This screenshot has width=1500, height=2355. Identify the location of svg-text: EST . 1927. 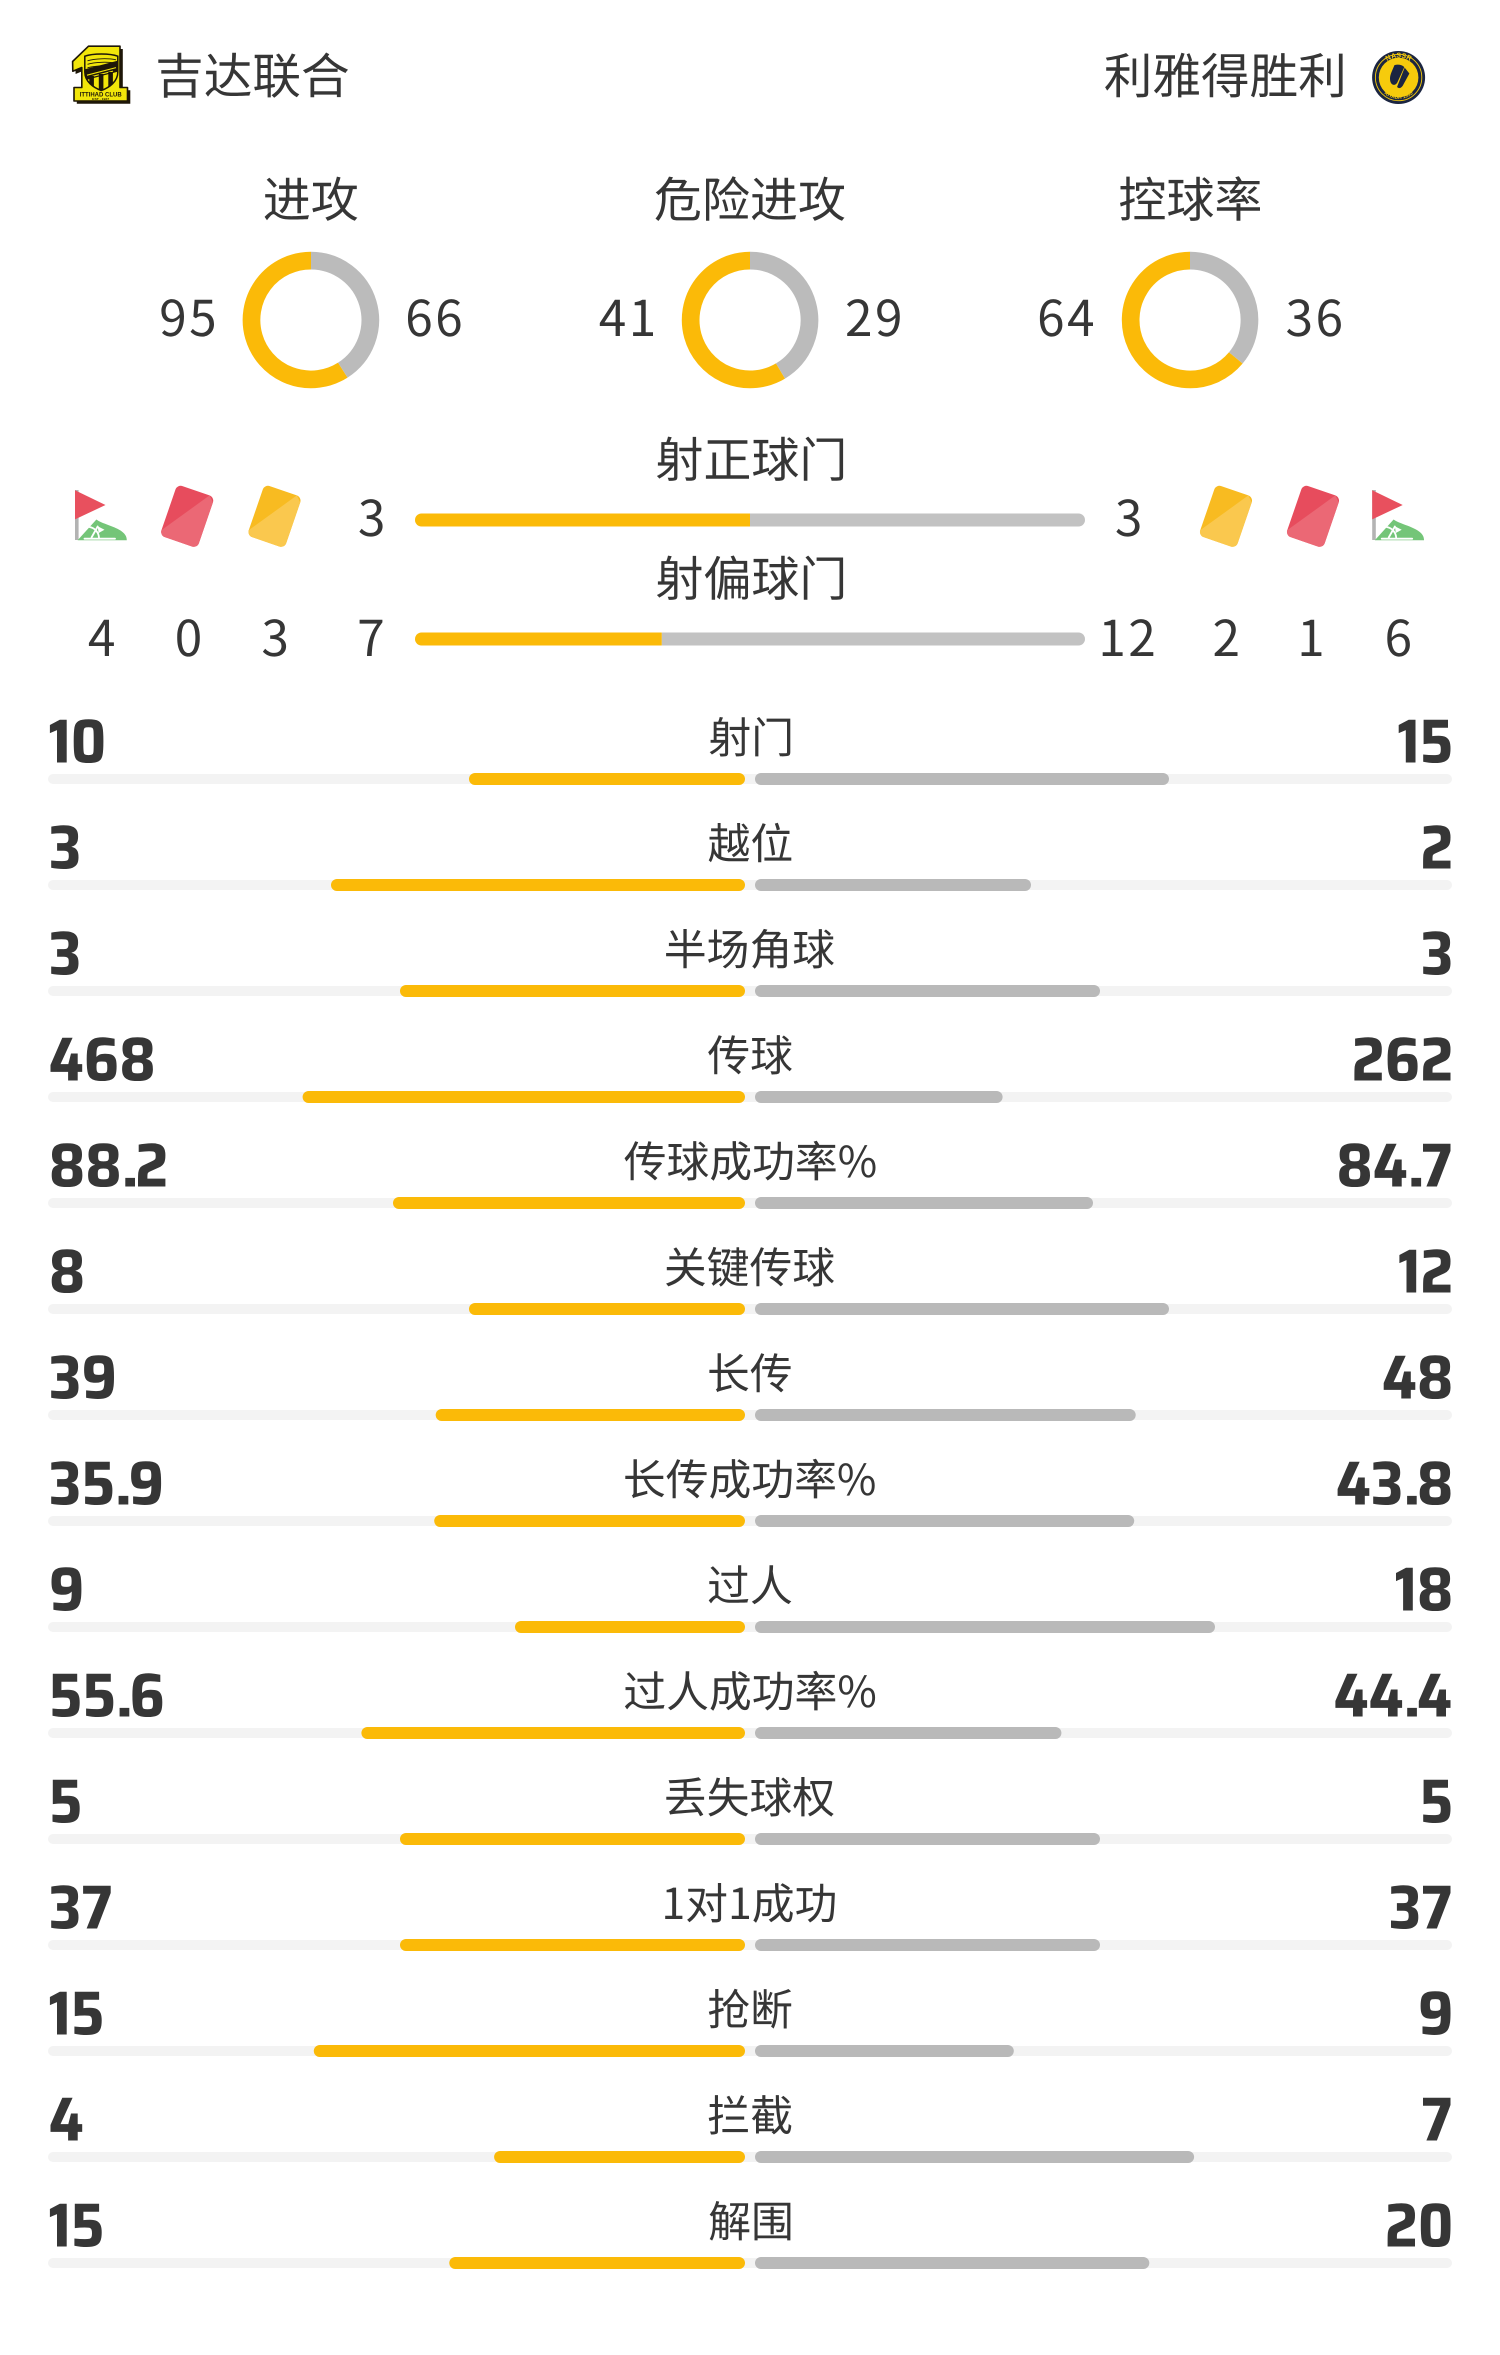
(100, 99).